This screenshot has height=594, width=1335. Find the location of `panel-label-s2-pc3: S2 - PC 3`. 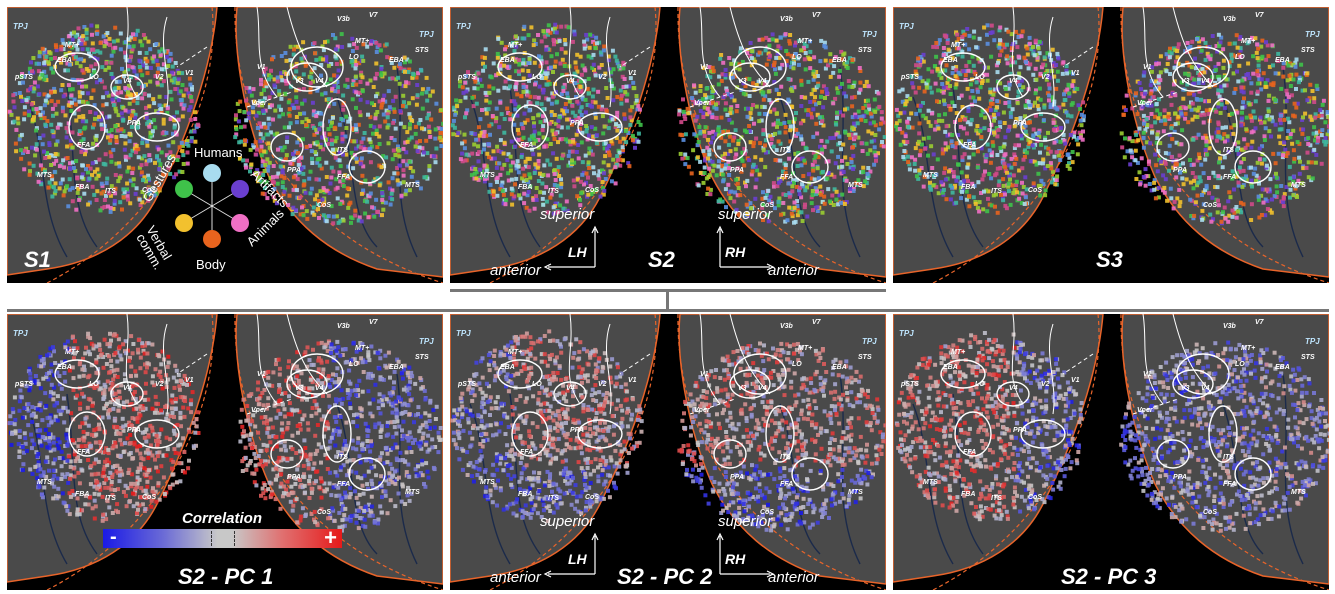

panel-label-s2-pc3: S2 - PC 3 is located at coordinates (1109, 576).